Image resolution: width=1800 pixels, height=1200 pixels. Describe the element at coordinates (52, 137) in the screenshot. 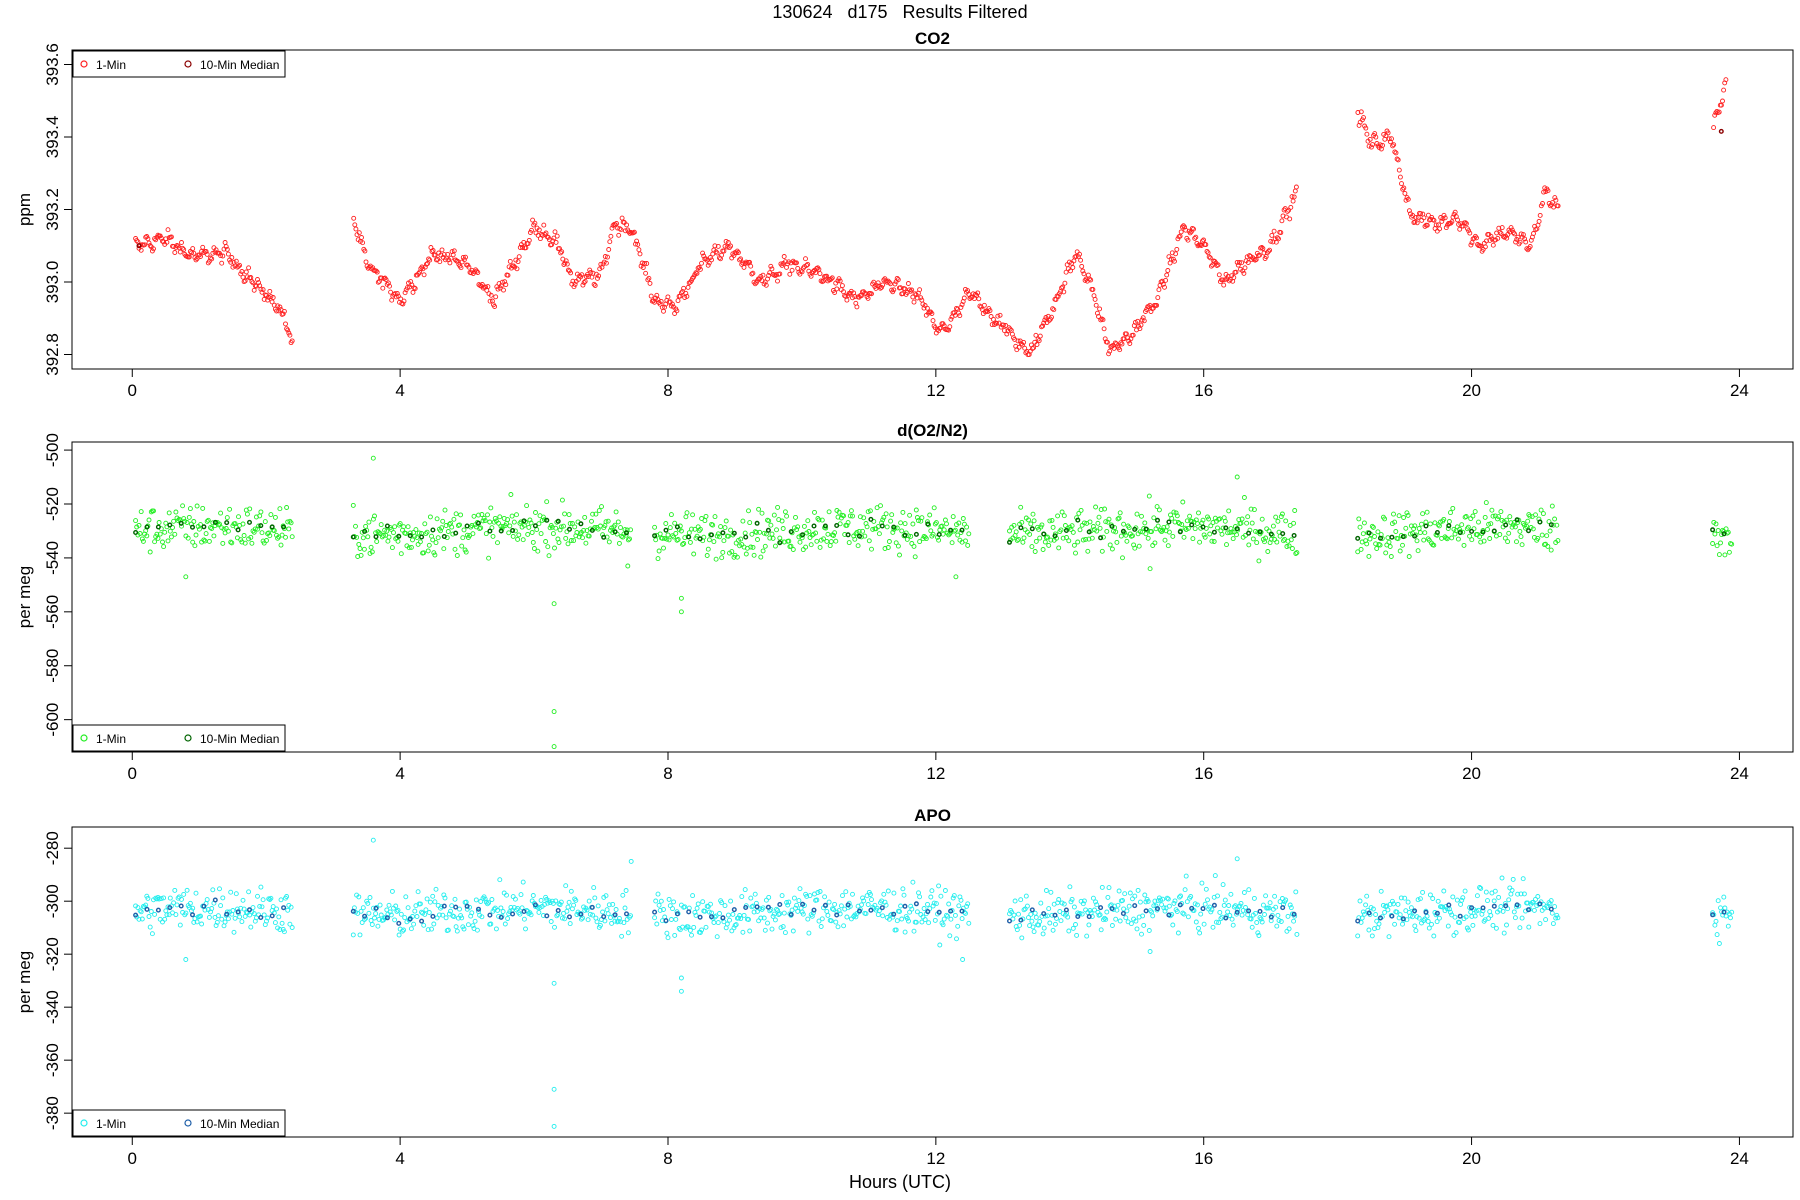

I see `y-tick-label: 393.4` at that location.